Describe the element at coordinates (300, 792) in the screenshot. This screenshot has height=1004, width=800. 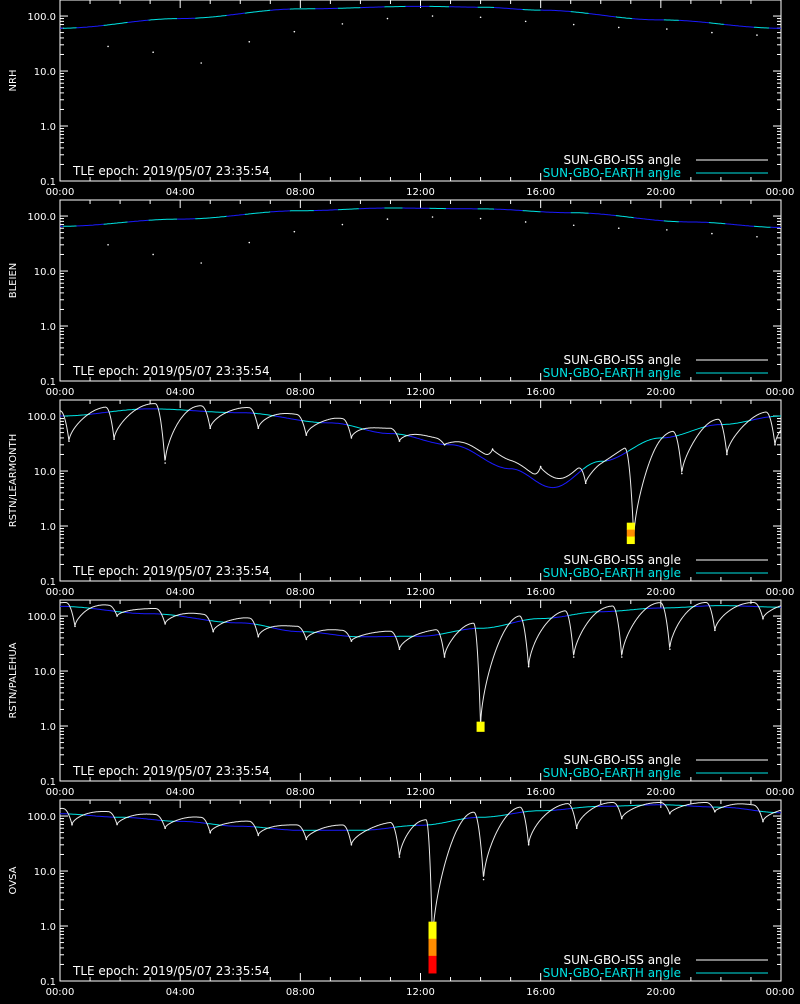
I see `x-tick-label: 08:00` at that location.